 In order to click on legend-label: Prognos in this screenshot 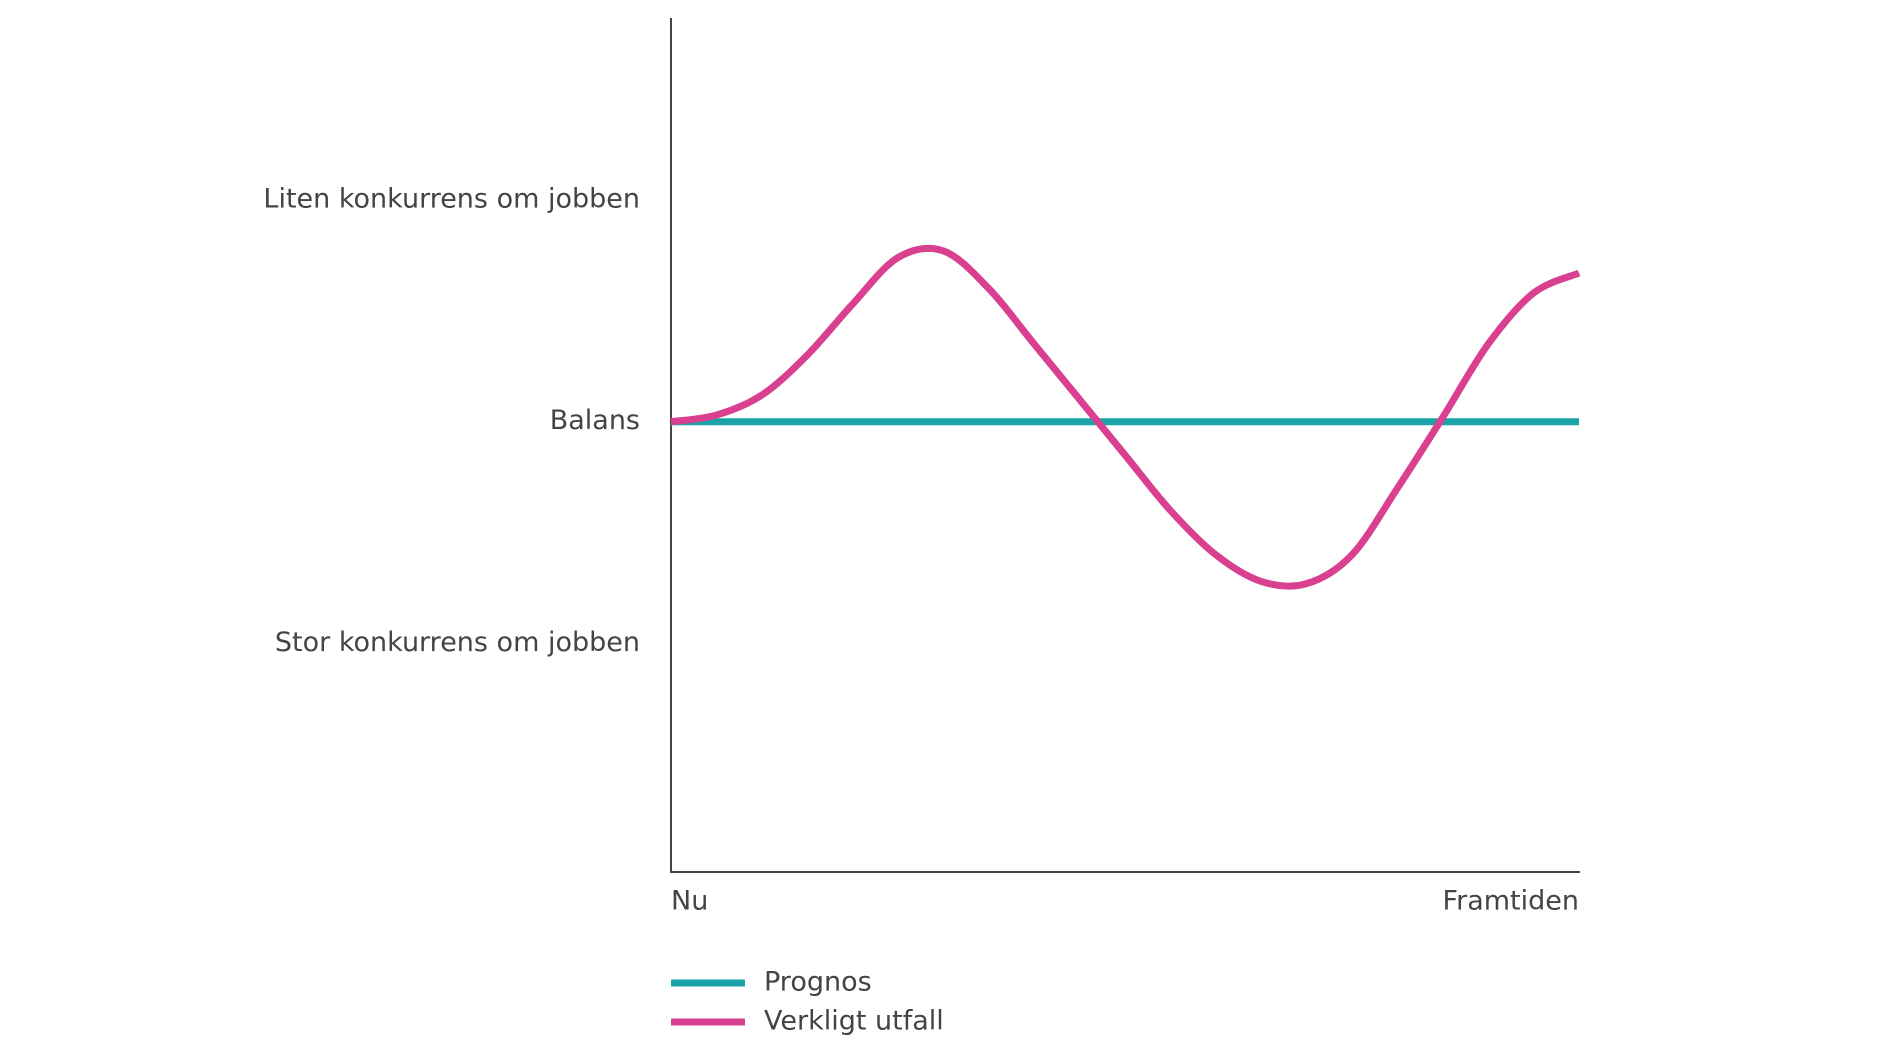, I will do `click(818, 982)`.